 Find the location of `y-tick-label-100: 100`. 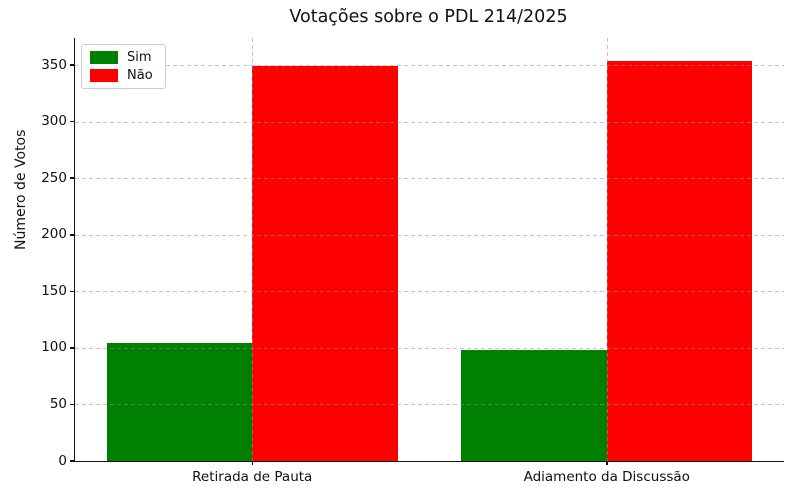

y-tick-label-100: 100 is located at coordinates (54, 347).